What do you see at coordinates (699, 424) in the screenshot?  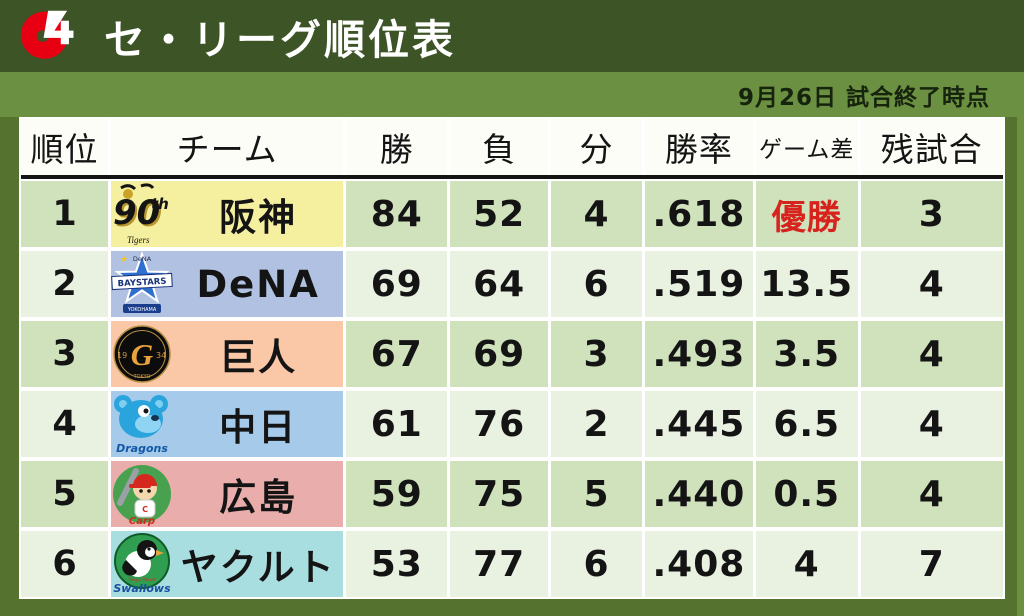 I see `winpct-cell: .445` at bounding box center [699, 424].